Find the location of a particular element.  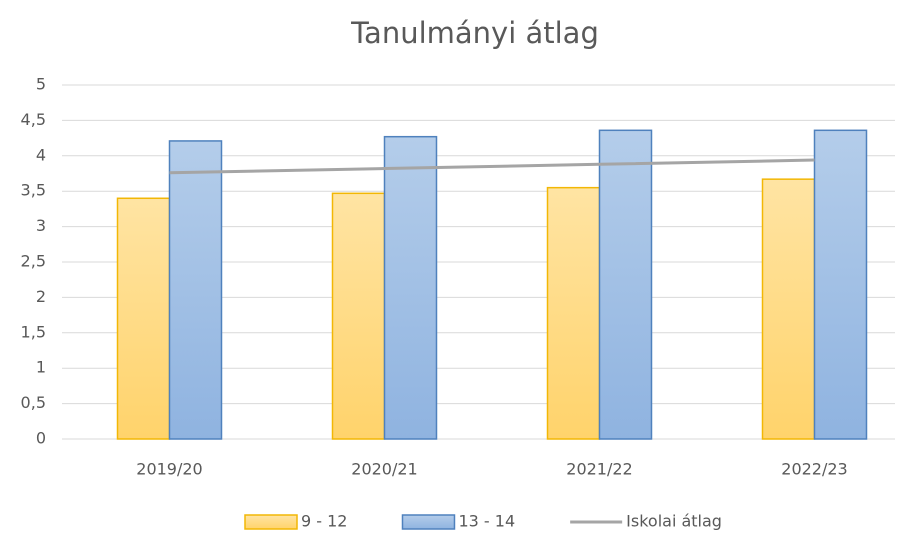

x-tick-label: 2022/23 is located at coordinates (814, 469).